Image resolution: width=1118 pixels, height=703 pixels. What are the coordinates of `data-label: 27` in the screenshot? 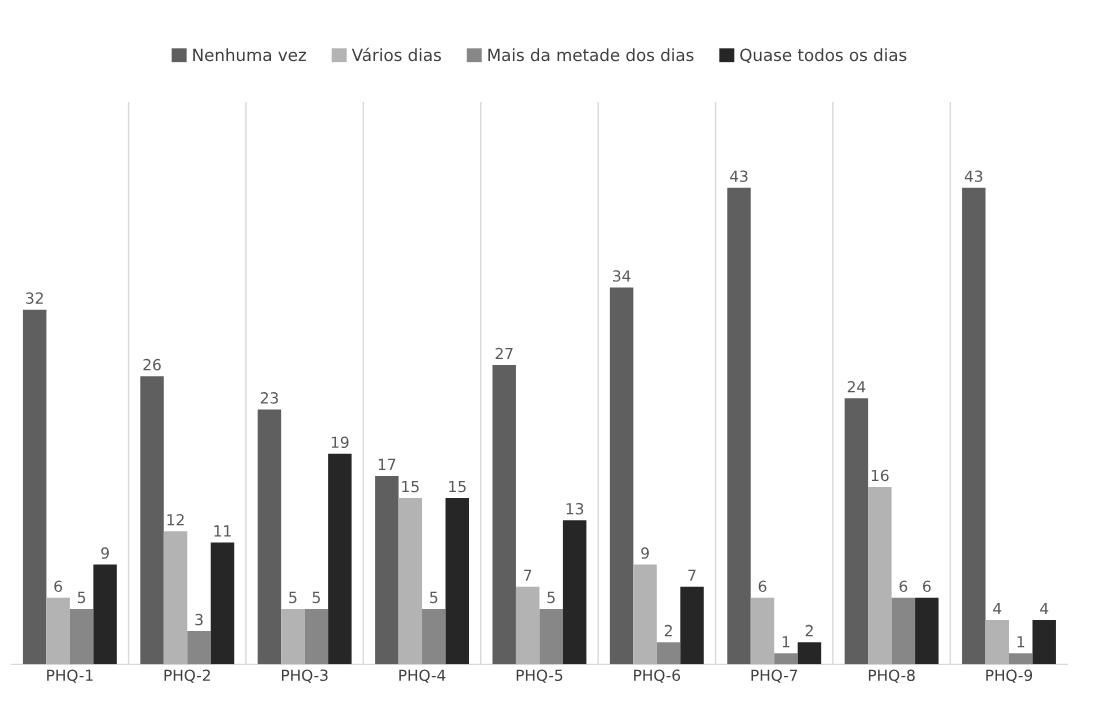 It's located at (504, 353).